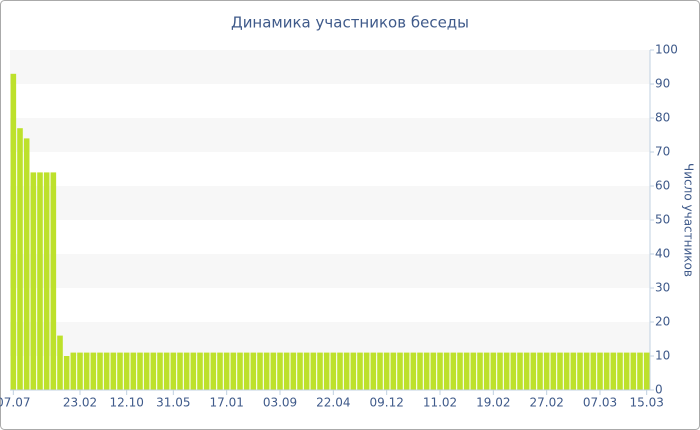 The height and width of the screenshot is (430, 700). I want to click on y-tick-label: 70, so click(662, 152).